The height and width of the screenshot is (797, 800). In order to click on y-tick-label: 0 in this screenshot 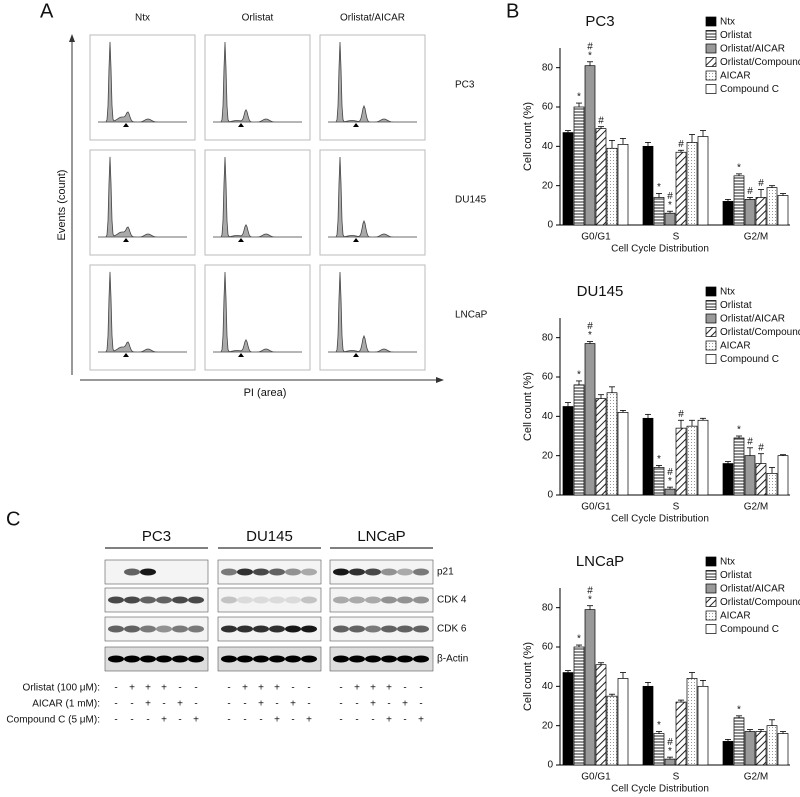, I will do `click(550, 495)`.